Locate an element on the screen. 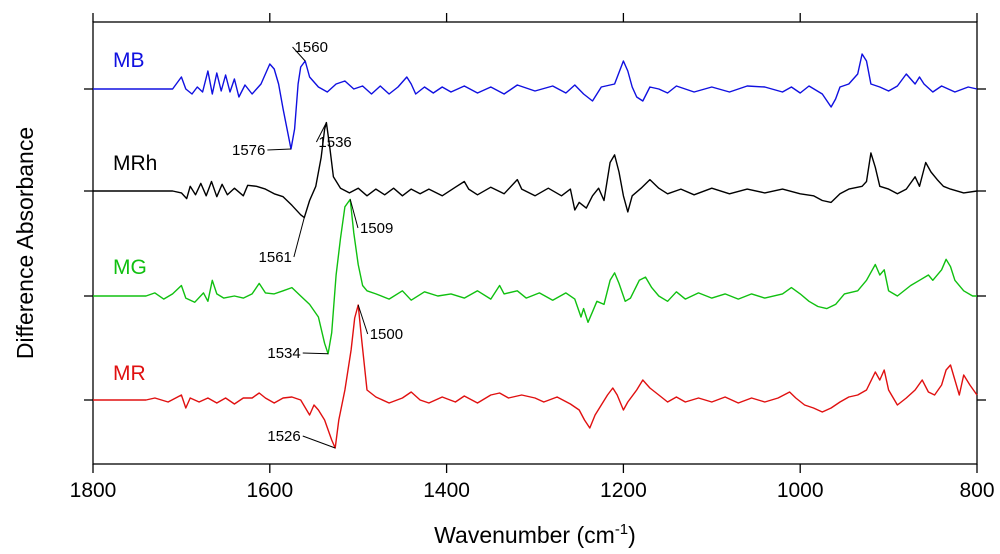  series-label-mrh: MRh is located at coordinates (135, 163).